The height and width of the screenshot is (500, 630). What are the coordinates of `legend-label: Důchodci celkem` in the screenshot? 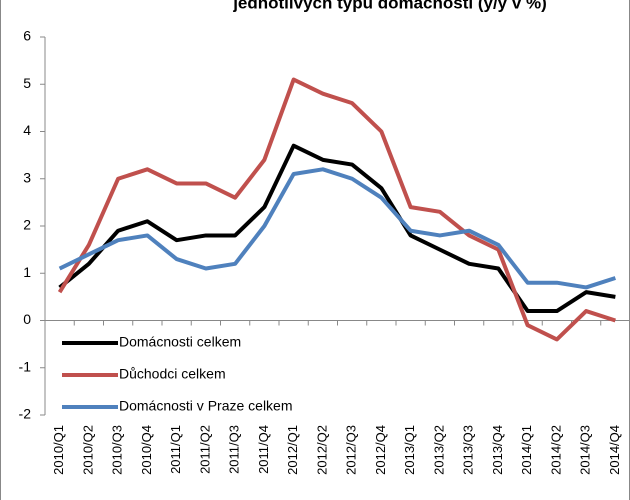 It's located at (172, 374).